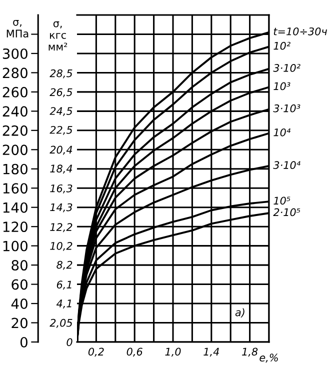 This screenshot has width=335, height=370. What do you see at coordinates (134, 352) in the screenshot?
I see `x-tick-label: 0,6` at bounding box center [134, 352].